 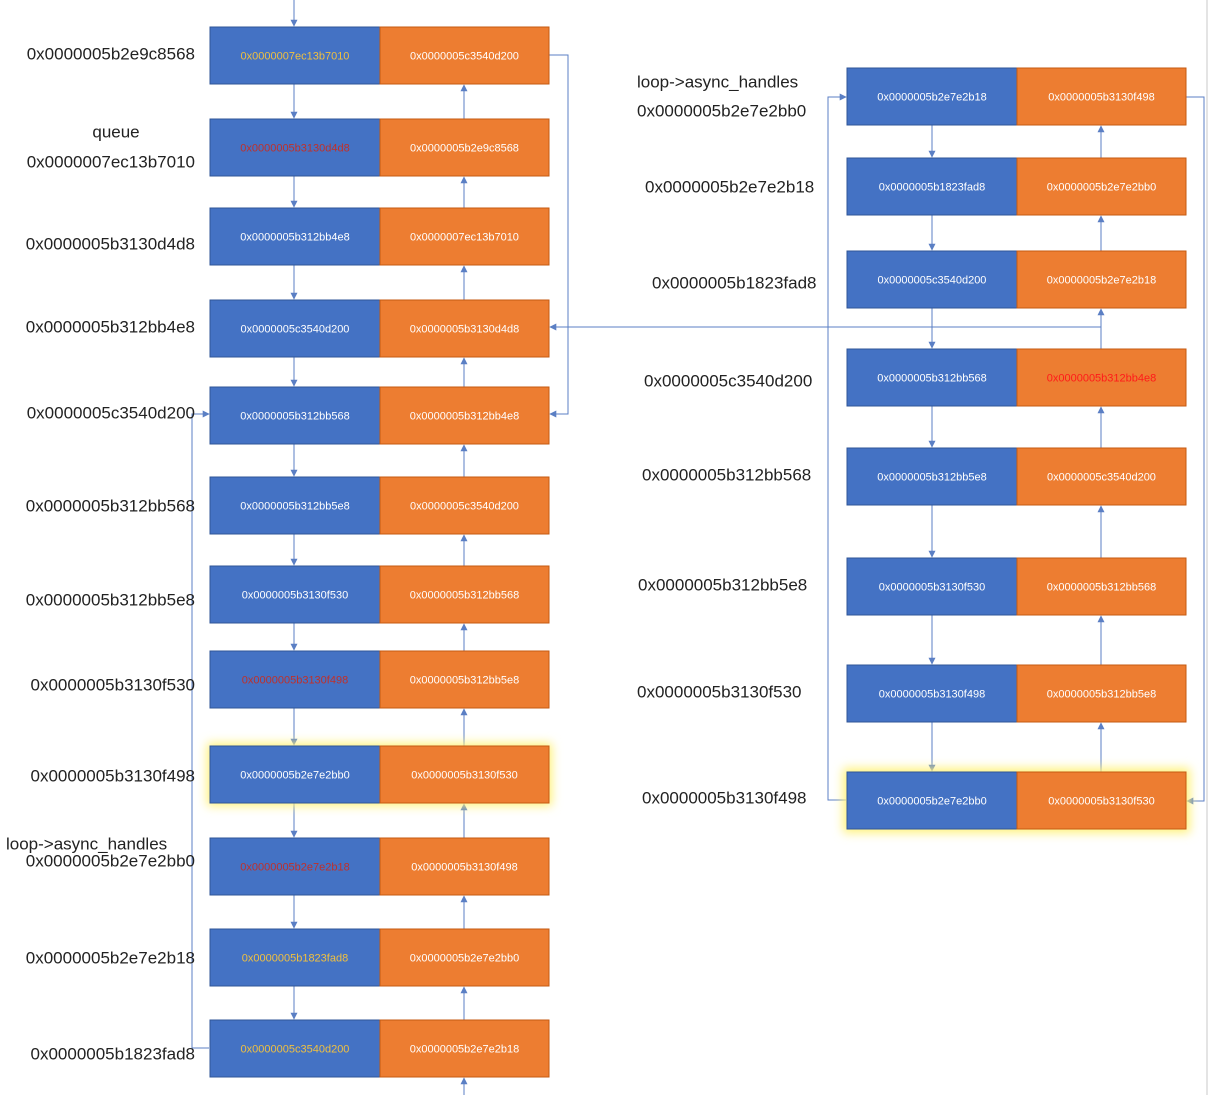 I want to click on left-node-8-address-label: 0x0000005b3130f498, so click(x=113, y=775).